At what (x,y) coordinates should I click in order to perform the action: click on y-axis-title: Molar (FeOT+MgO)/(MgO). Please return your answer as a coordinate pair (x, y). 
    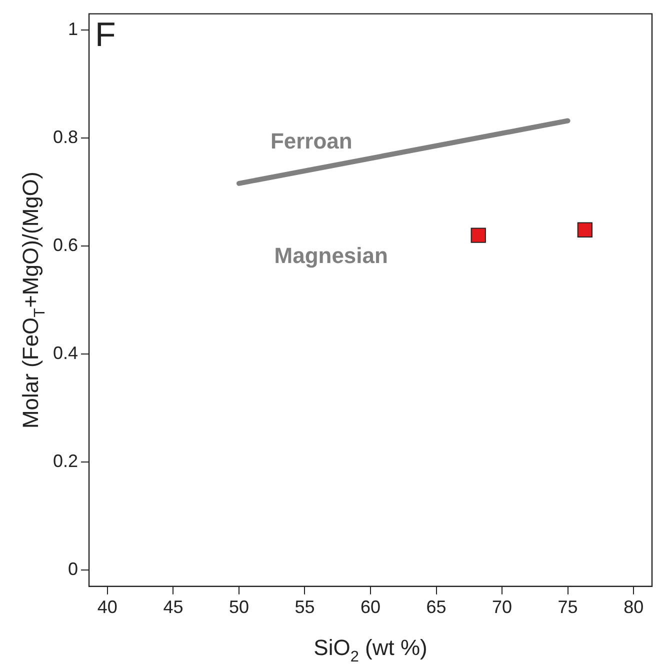
    Looking at the image, I should click on (33, 300).